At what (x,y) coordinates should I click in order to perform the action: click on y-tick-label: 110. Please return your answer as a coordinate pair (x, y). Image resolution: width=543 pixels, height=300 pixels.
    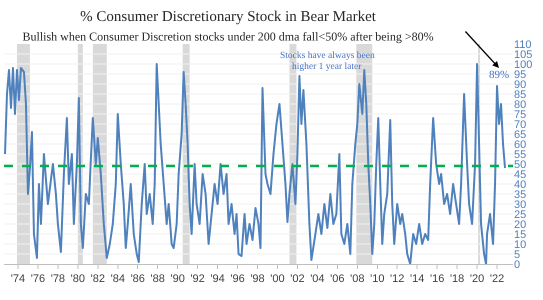
    Looking at the image, I should click on (523, 44).